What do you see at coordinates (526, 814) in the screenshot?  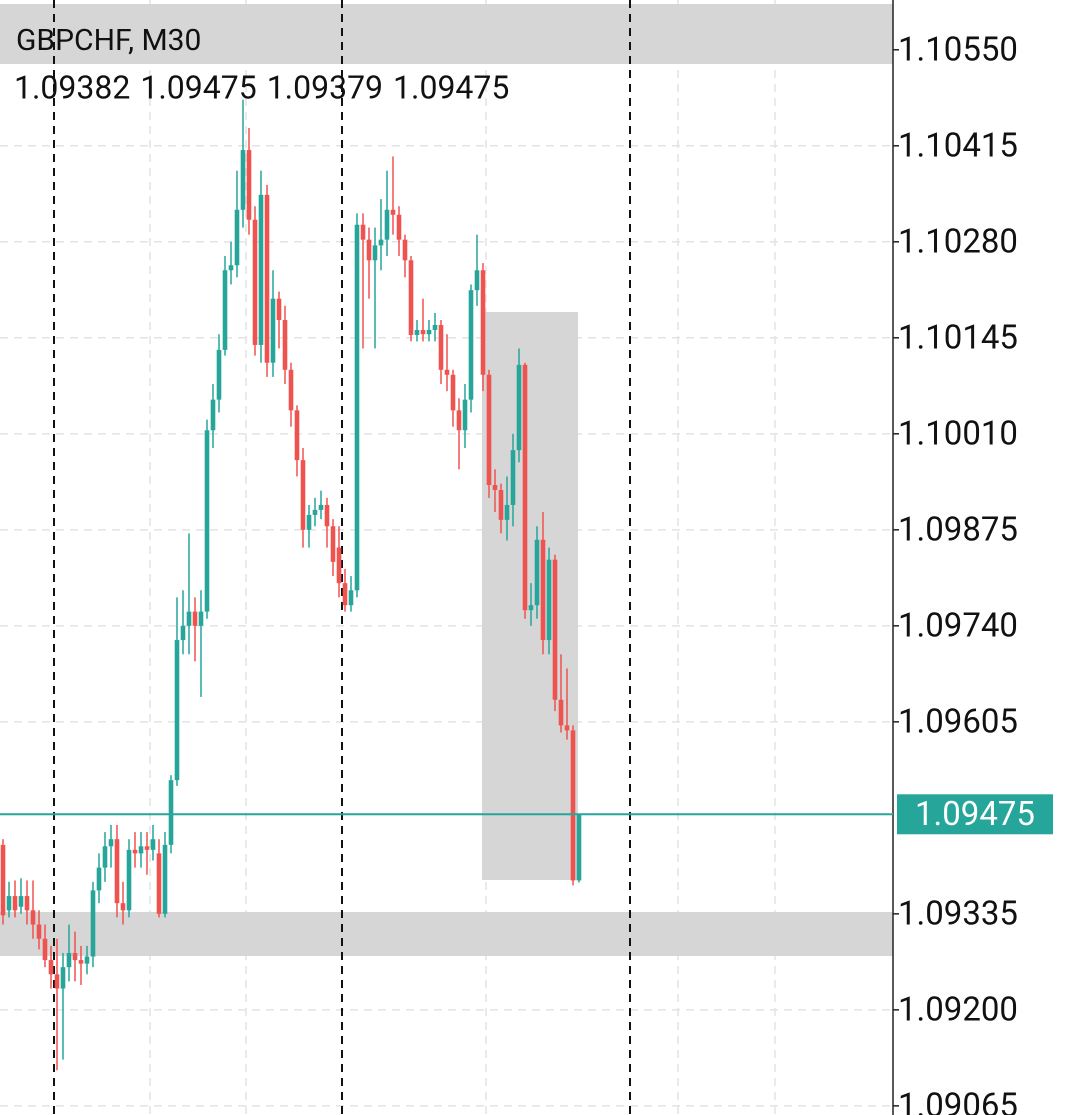 I see `last-price: 1.09475` at bounding box center [526, 814].